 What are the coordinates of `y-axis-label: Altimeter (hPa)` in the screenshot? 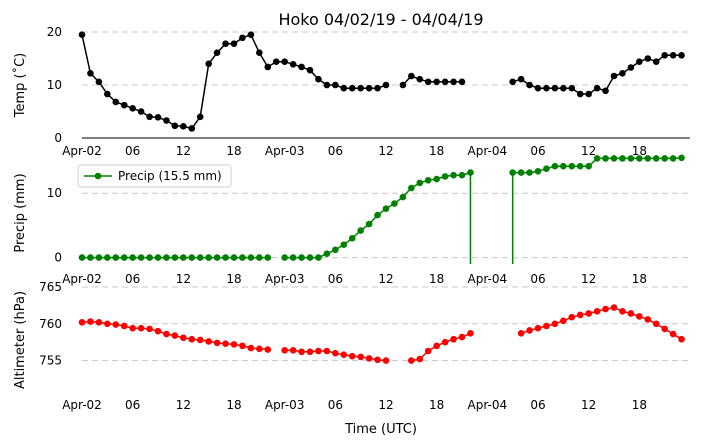 It's located at (20, 340).